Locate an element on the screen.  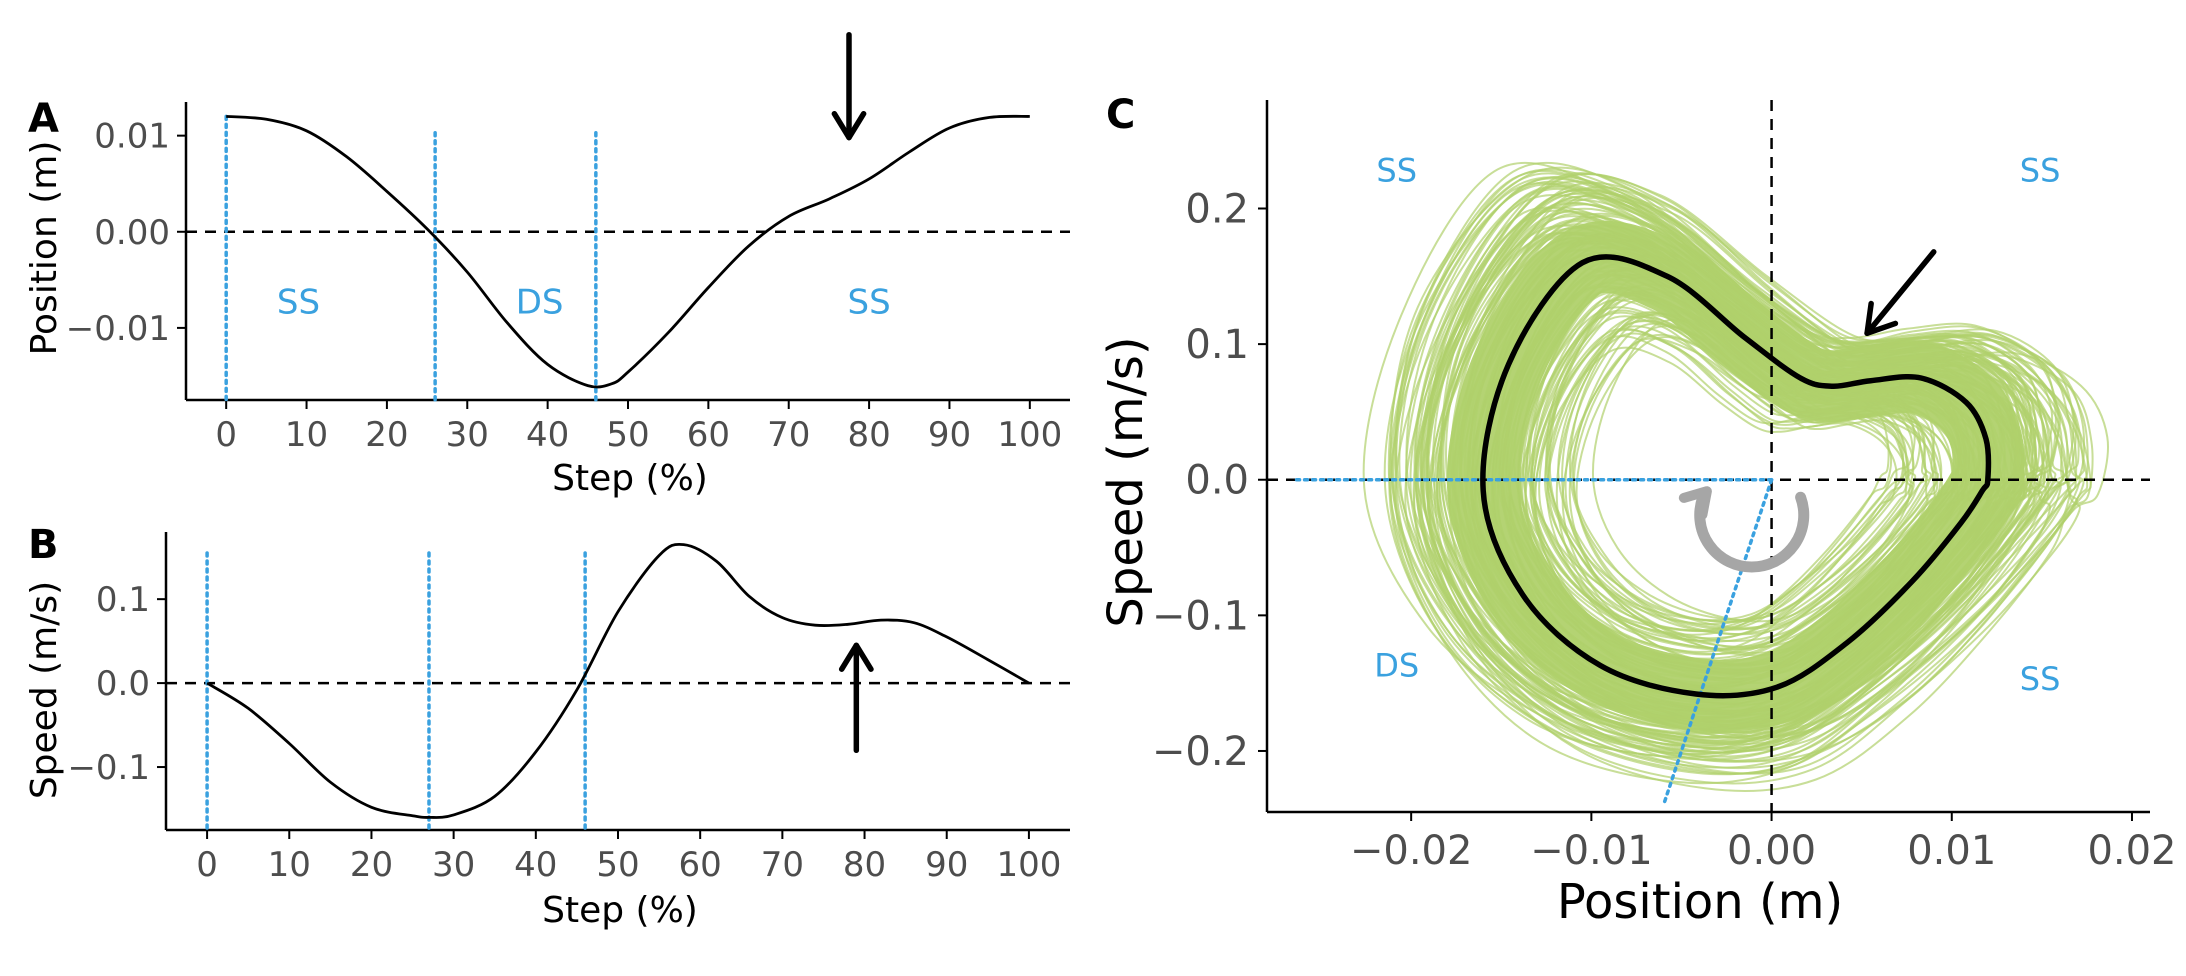
a-x-tick-label: 40 is located at coordinates (547, 435).